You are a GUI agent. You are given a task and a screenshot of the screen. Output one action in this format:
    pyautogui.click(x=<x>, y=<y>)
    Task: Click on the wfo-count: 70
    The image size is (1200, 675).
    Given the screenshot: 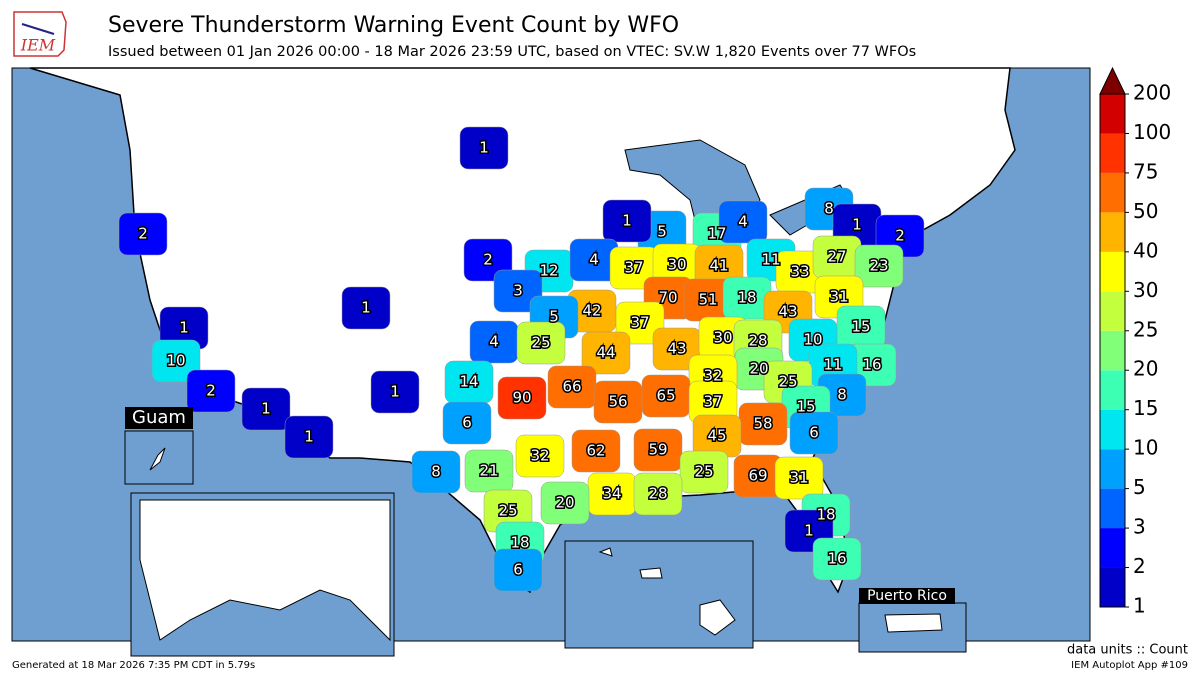 What is the action you would take?
    pyautogui.click(x=667, y=298)
    